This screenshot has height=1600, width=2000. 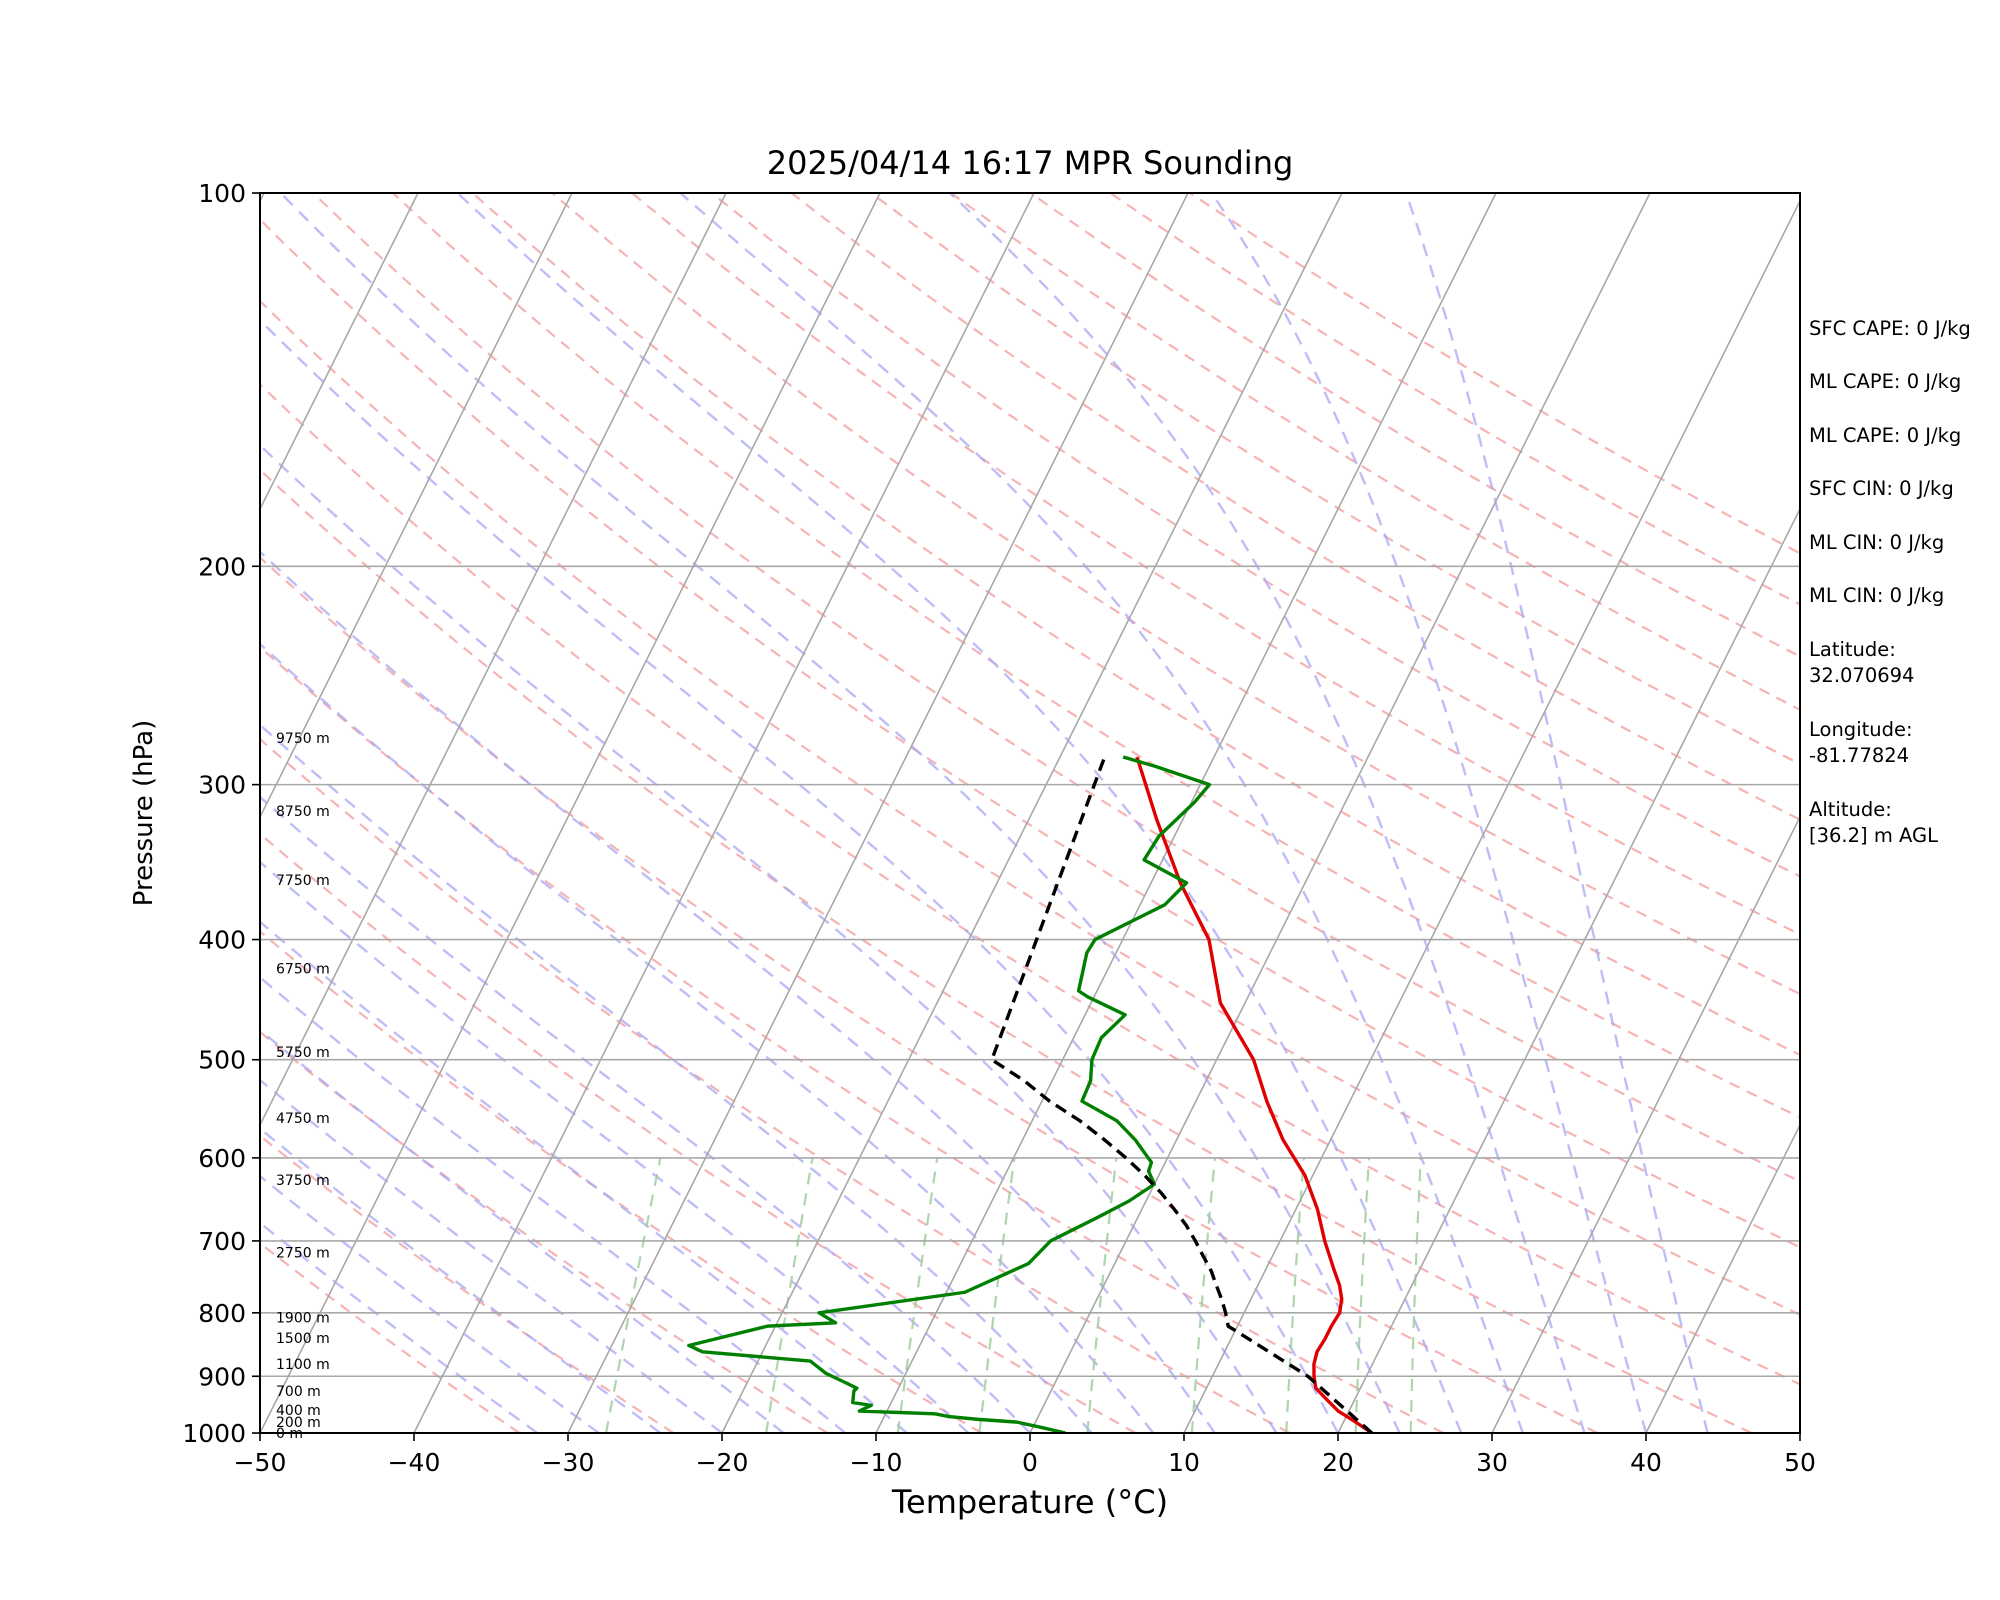 What do you see at coordinates (222, 1060) in the screenshot?
I see `y-tick-label: 500` at bounding box center [222, 1060].